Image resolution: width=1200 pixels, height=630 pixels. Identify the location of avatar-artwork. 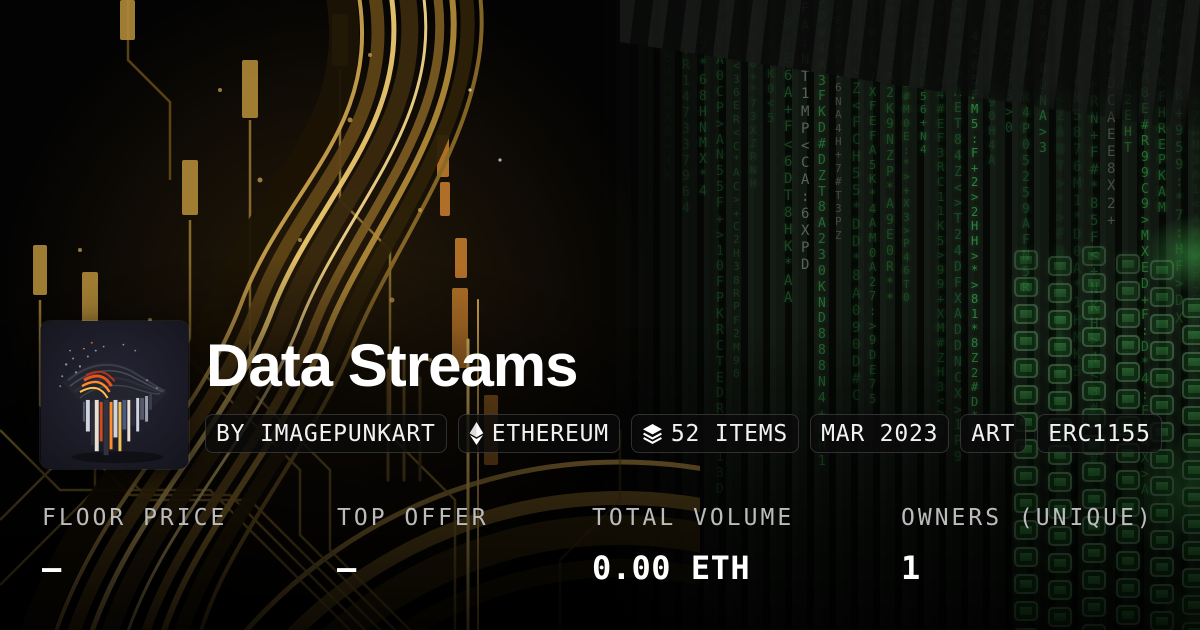
(114, 395).